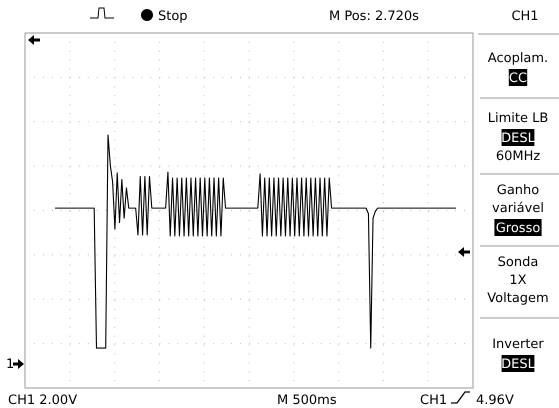 The width and height of the screenshot is (559, 408). What do you see at coordinates (518, 118) in the screenshot?
I see `text: Limite LB` at bounding box center [518, 118].